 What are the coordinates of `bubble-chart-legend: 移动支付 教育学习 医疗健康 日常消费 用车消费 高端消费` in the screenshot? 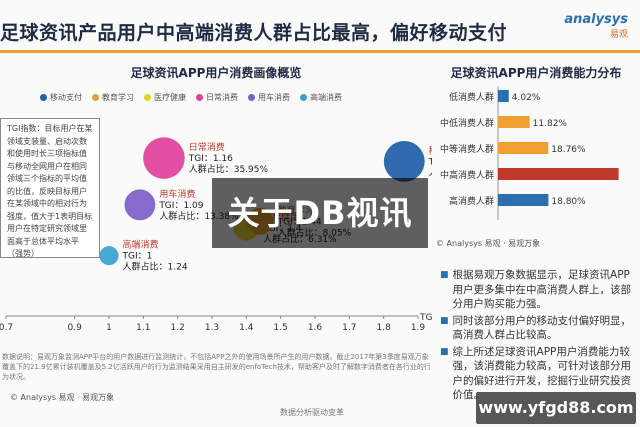 It's located at (191, 97).